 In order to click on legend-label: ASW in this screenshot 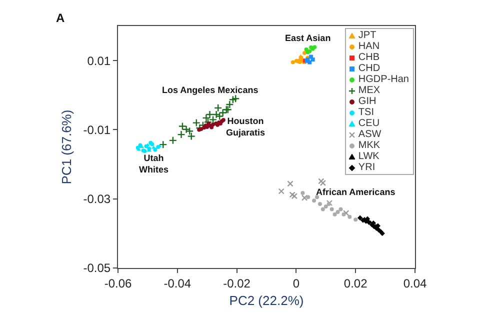, I will do `click(370, 134)`.